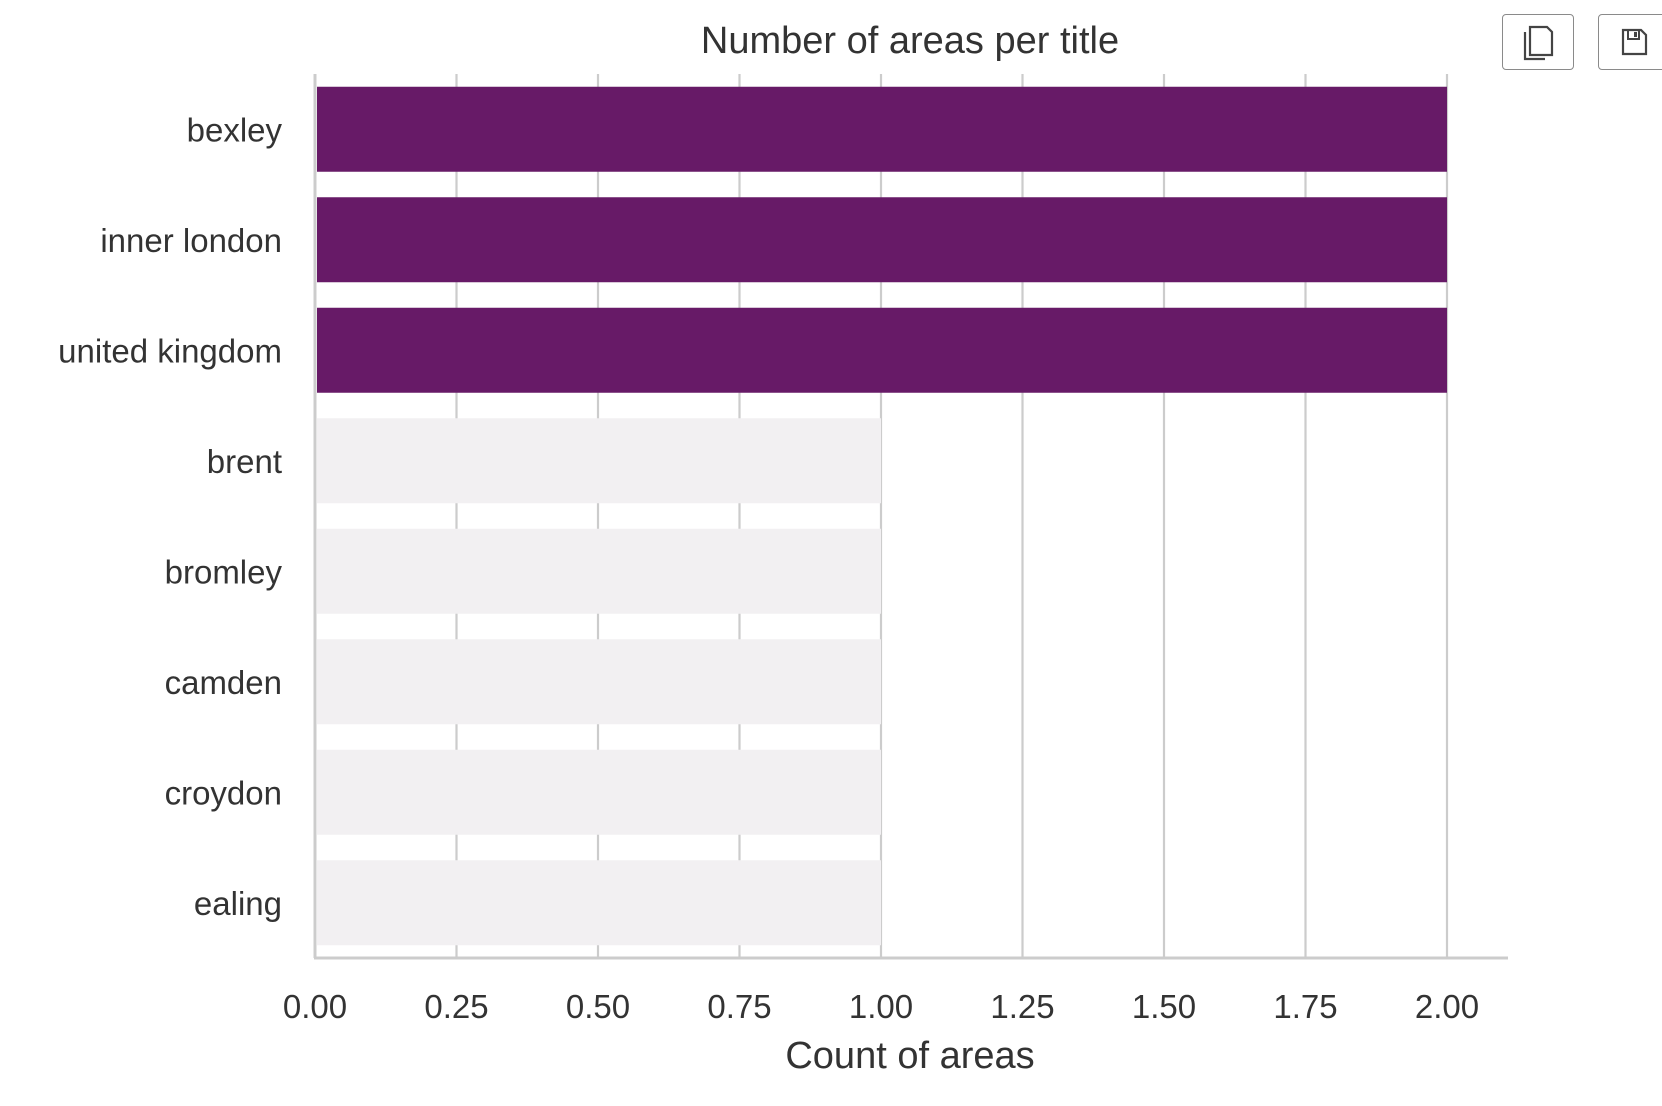 This screenshot has height=1106, width=1662. I want to click on x-tick-label-8: 2.00, so click(1447, 1006).